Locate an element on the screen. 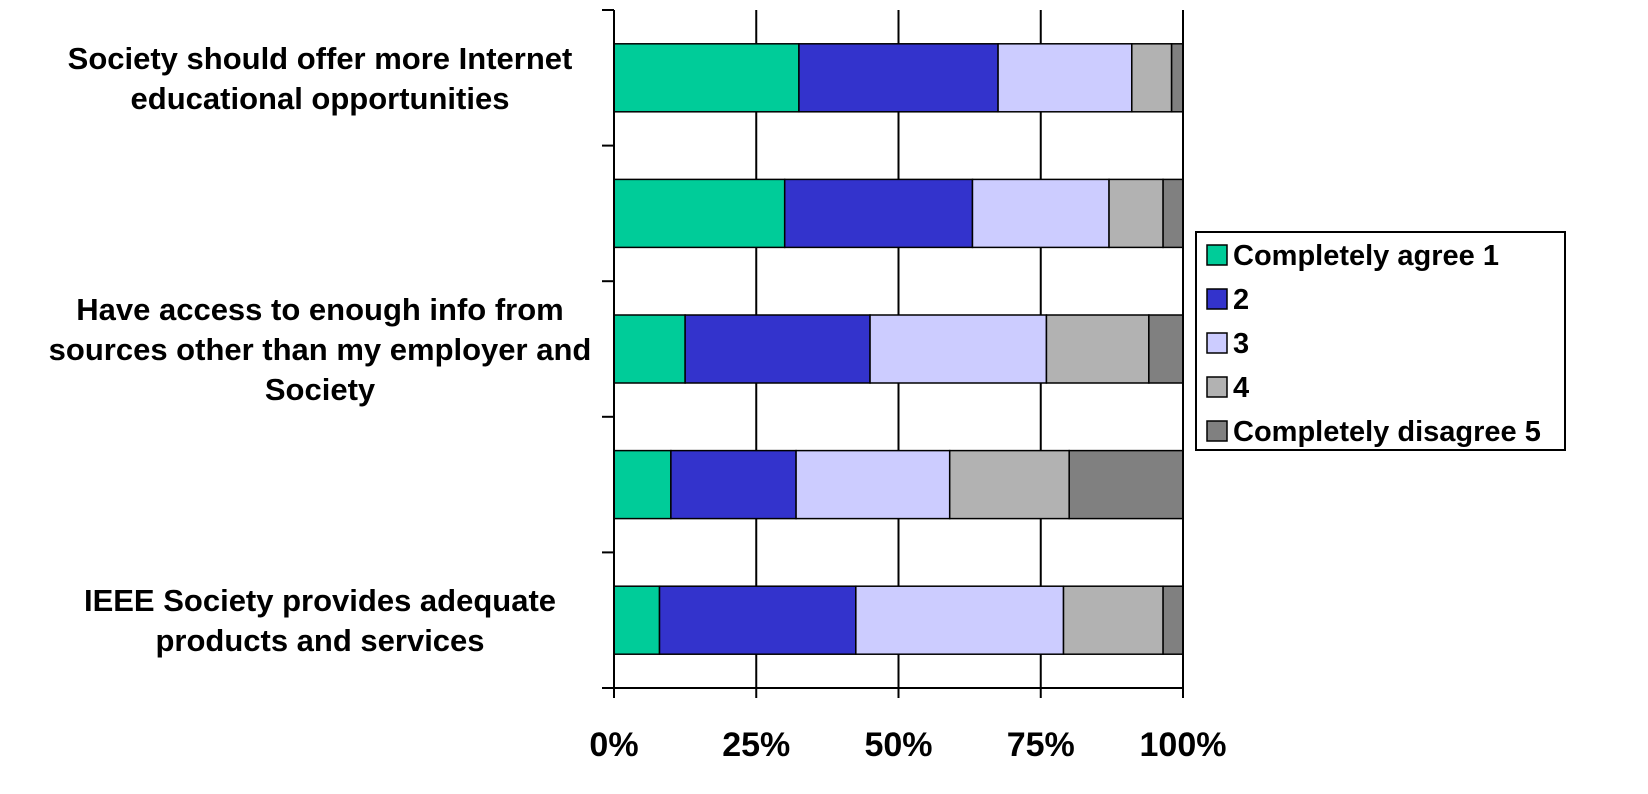 Image resolution: width=1648 pixels, height=794 pixels. category-label: educational opportunities is located at coordinates (320, 98).